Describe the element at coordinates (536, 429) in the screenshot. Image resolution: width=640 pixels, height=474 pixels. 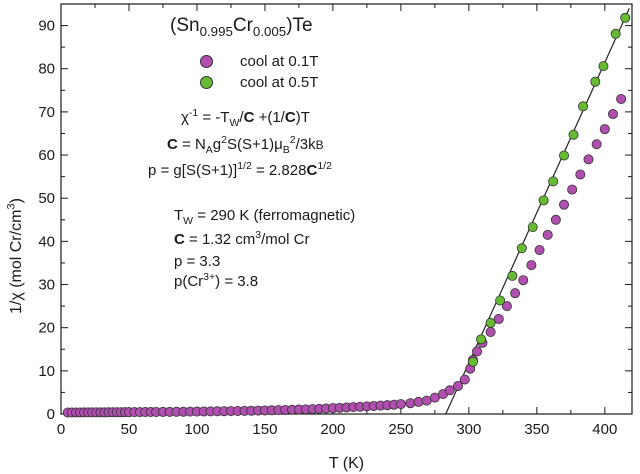
I see `x-tick-label: 350` at that location.